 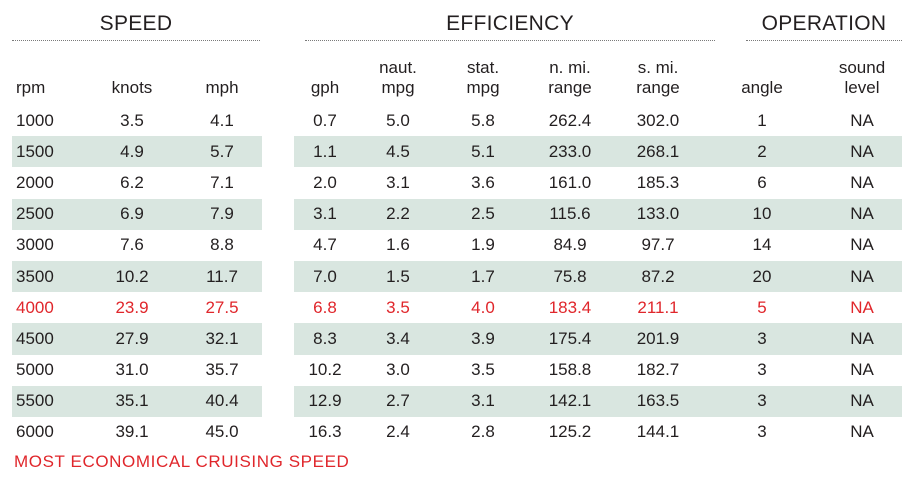 I want to click on cell-mph: 7.9, so click(x=222, y=214).